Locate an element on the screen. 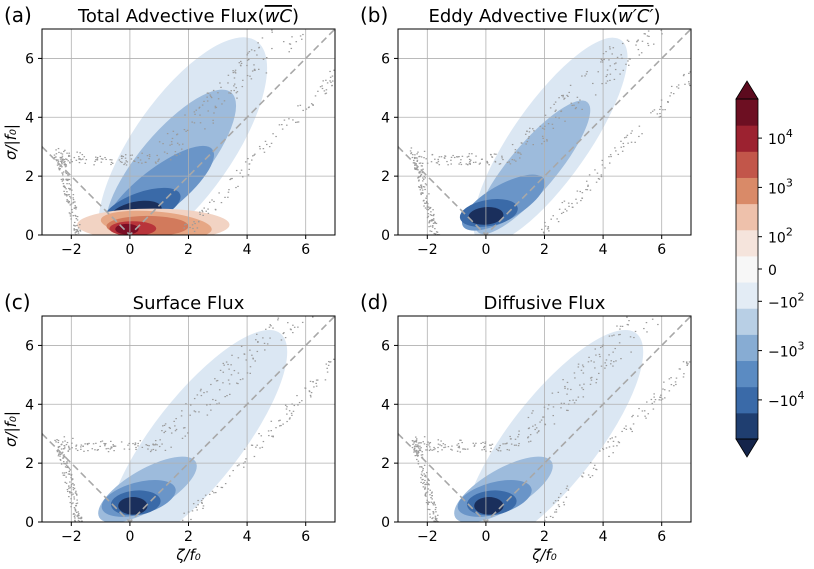  plot-area is located at coordinates (205, 132).